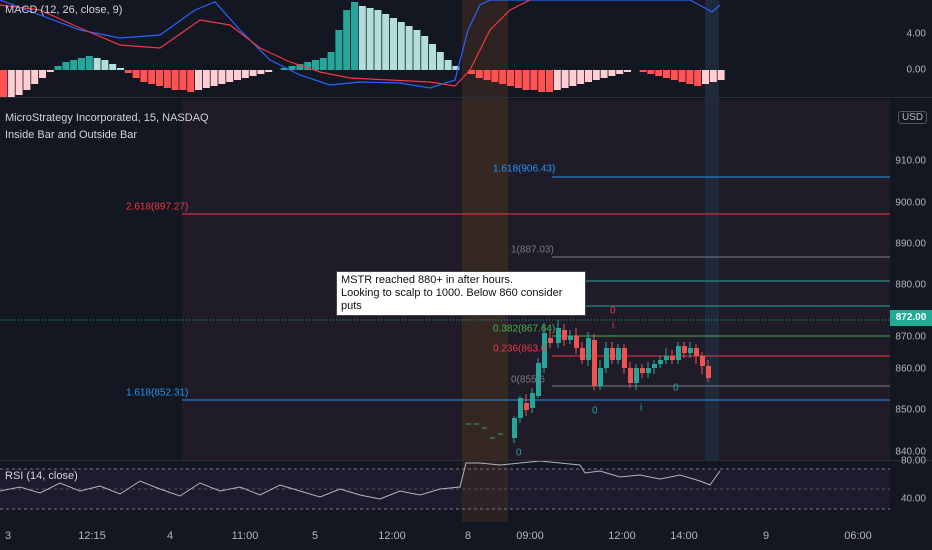 Image resolution: width=932 pixels, height=550 pixels. Describe the element at coordinates (911, 48) in the screenshot. I see `macd-axis: 4.00 0.00` at that location.